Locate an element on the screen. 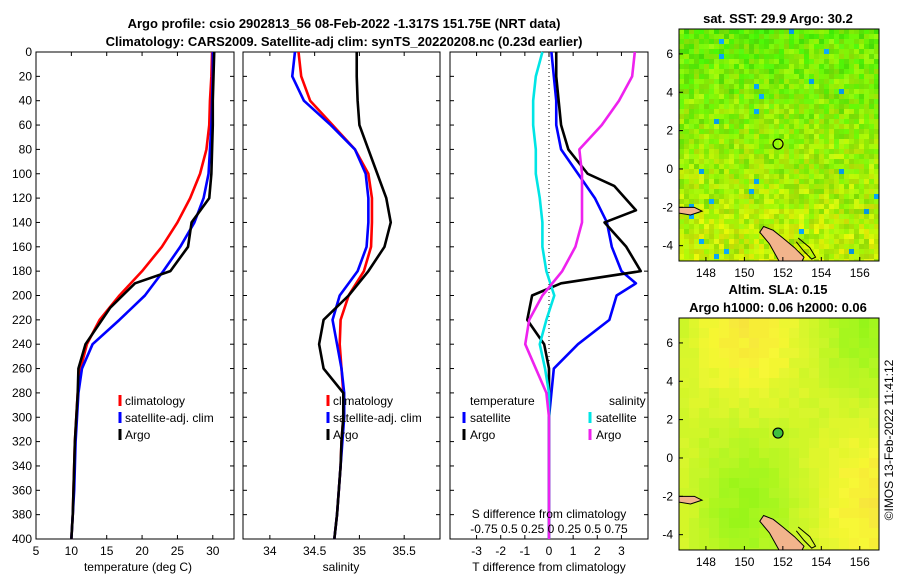  map-frame is located at coordinates (779, 145).